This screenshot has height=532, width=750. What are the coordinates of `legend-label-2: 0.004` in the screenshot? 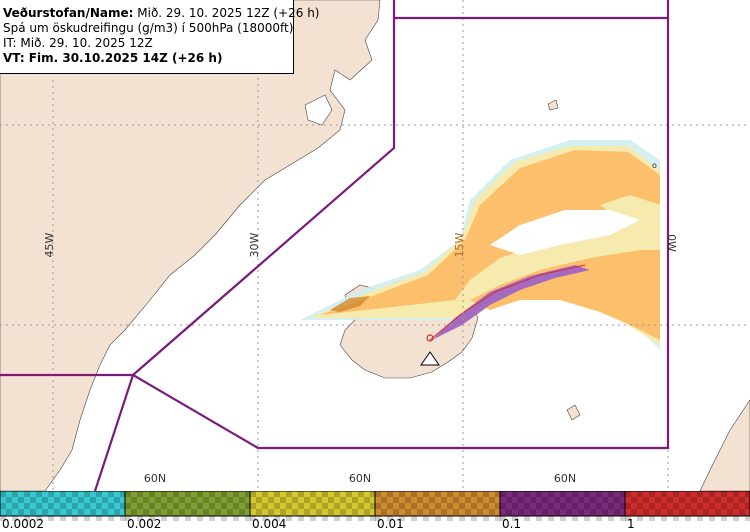 It's located at (269, 524).